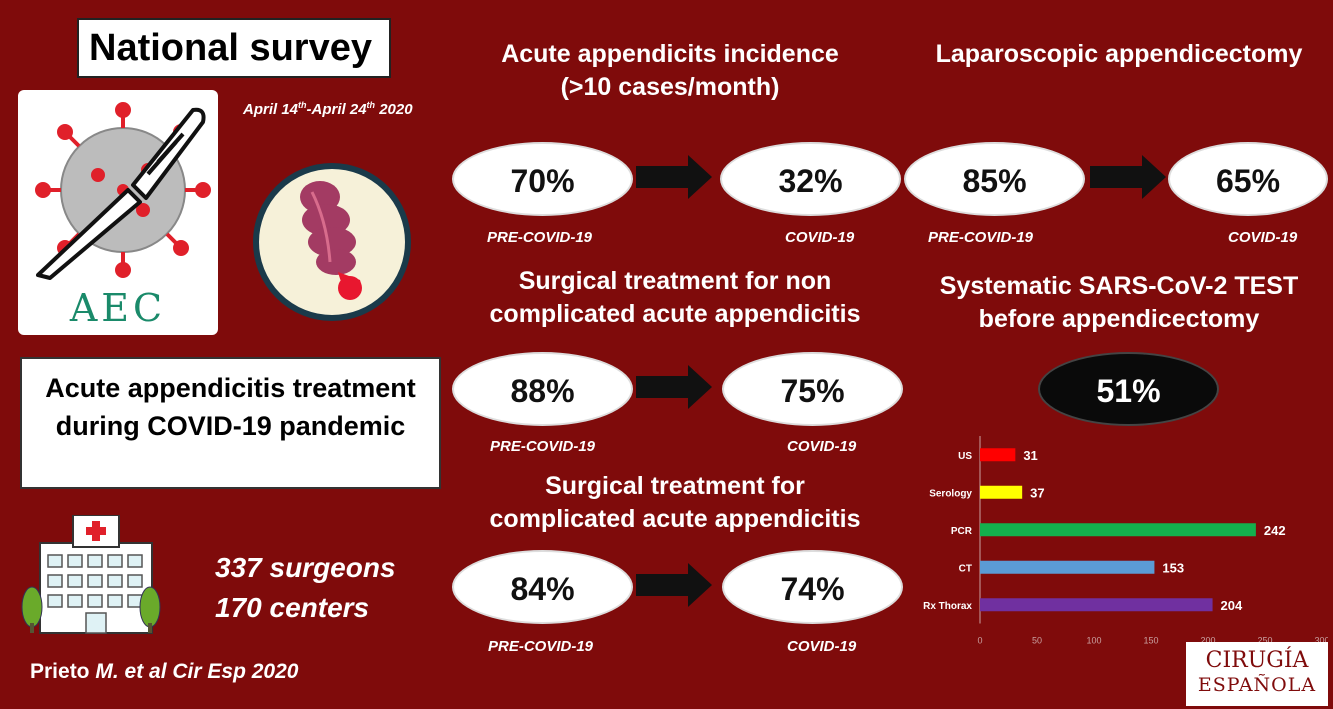 The height and width of the screenshot is (709, 1333). I want to click on sars-test-heading-line2: before appendicectomy, so click(1119, 319).